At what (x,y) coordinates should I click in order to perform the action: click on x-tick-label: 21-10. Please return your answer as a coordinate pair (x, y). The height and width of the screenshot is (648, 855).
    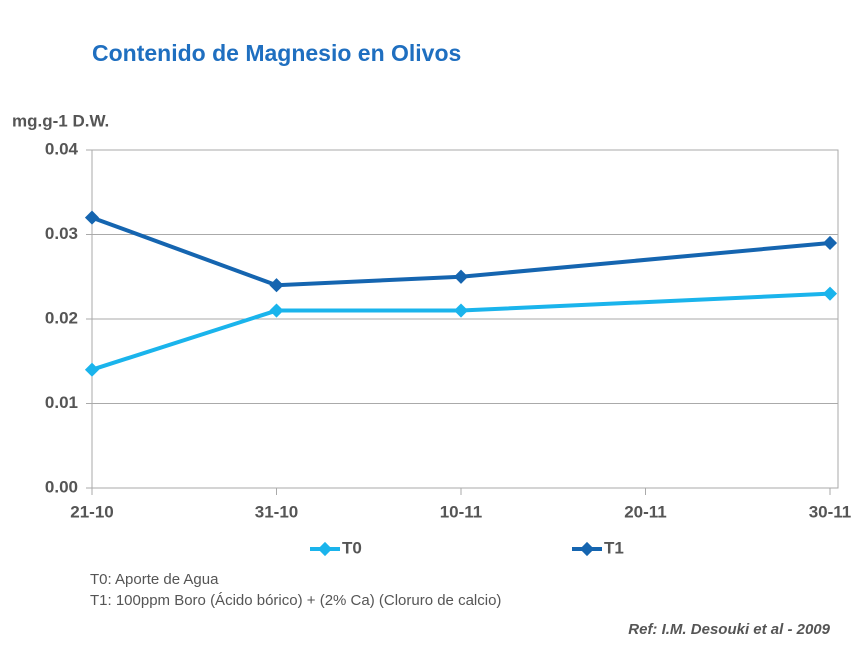
    Looking at the image, I should click on (91, 511).